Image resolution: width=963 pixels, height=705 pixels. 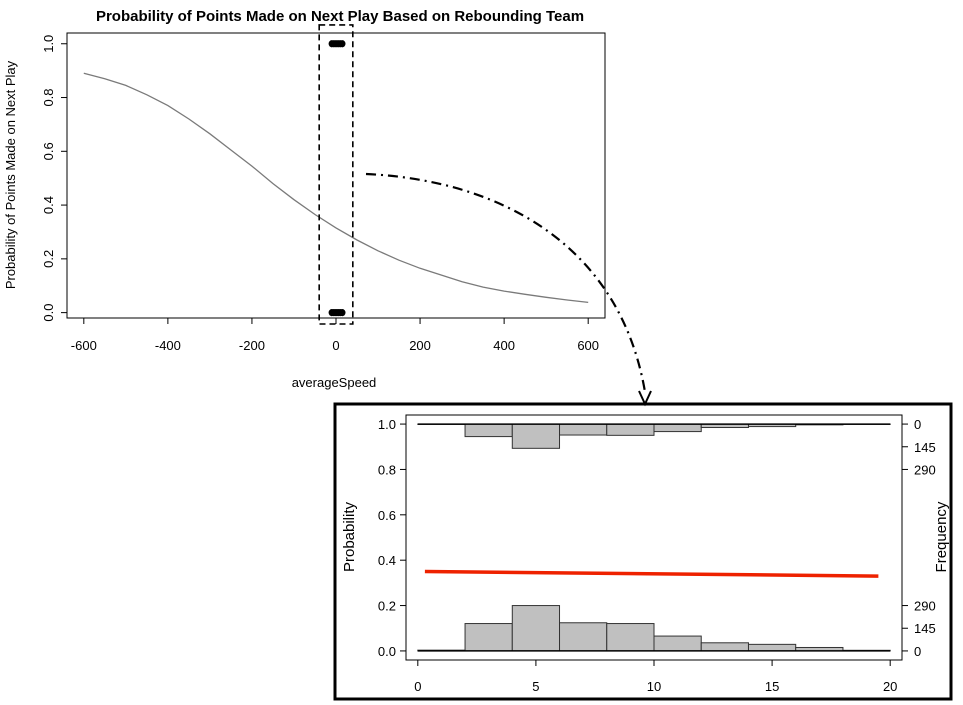 What do you see at coordinates (334, 382) in the screenshot?
I see `main-x-axis-label: averageSpeed` at bounding box center [334, 382].